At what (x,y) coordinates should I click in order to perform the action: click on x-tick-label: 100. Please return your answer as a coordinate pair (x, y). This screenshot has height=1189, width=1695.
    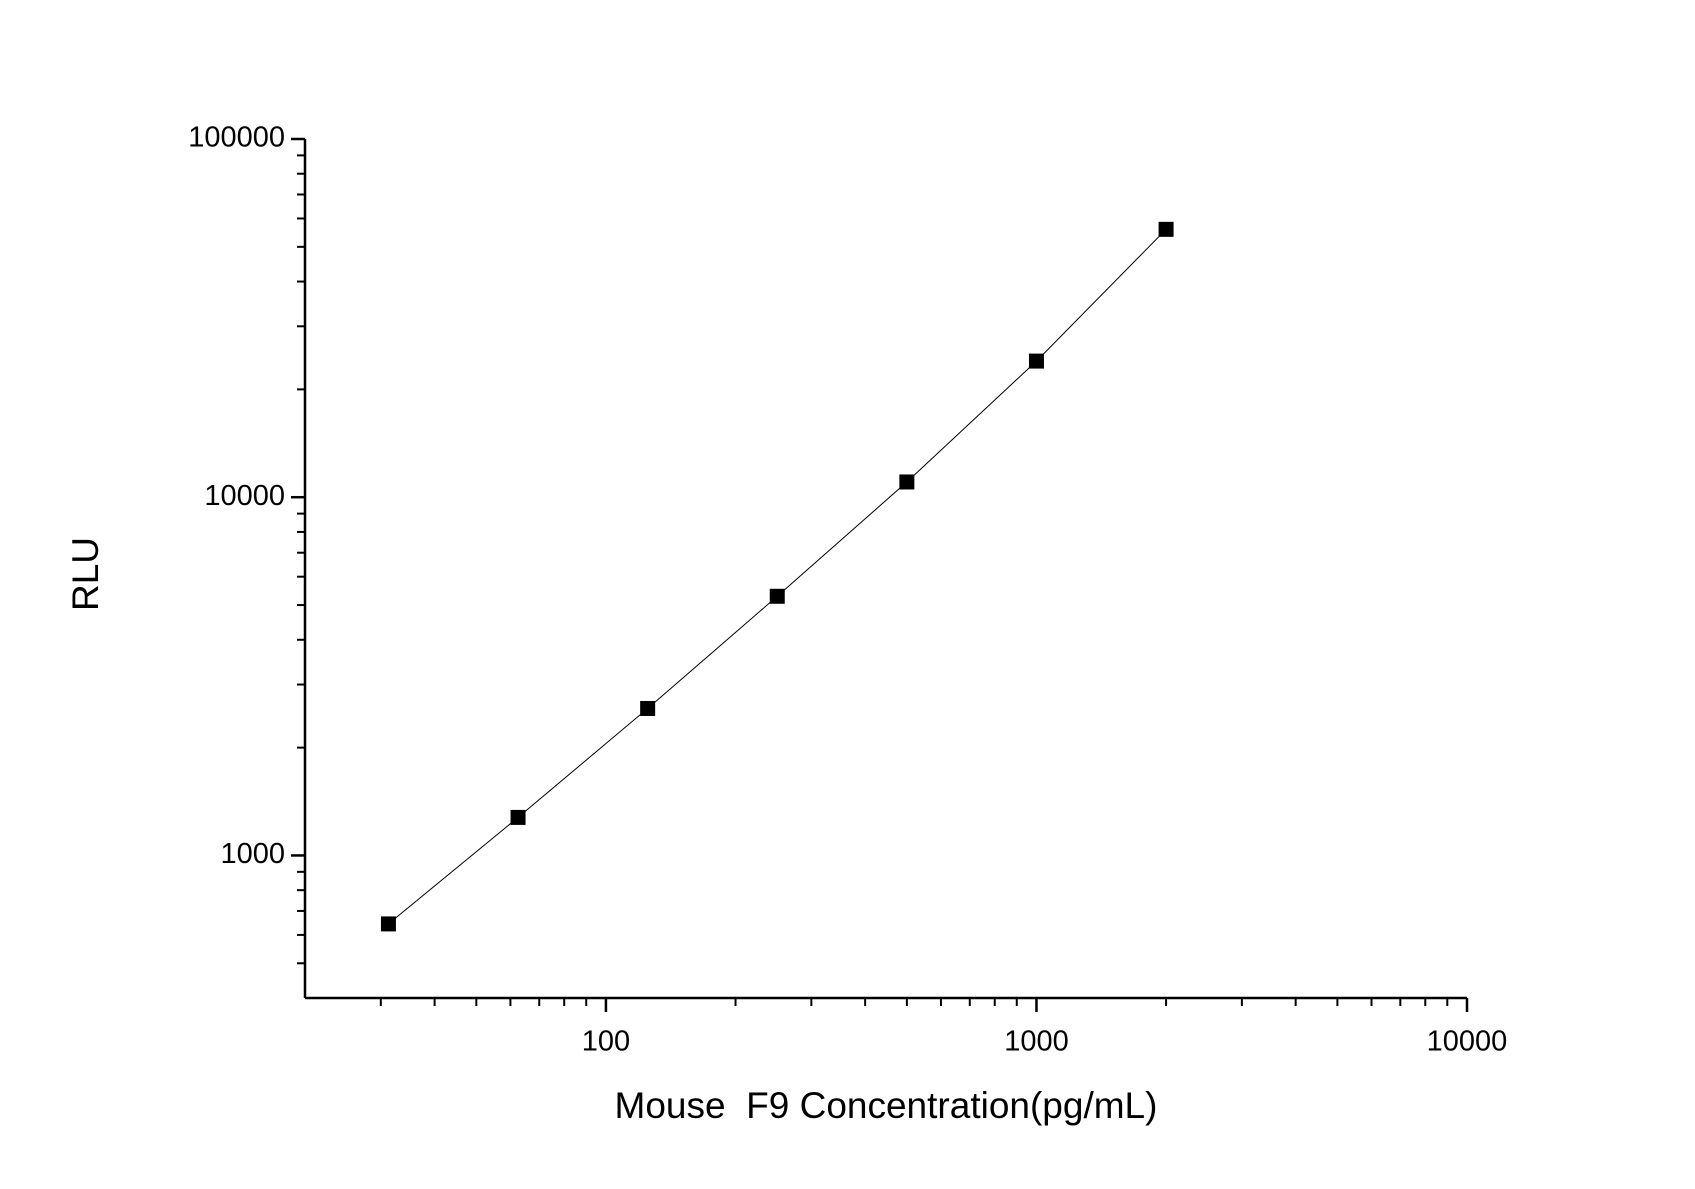
    Looking at the image, I should click on (606, 1042).